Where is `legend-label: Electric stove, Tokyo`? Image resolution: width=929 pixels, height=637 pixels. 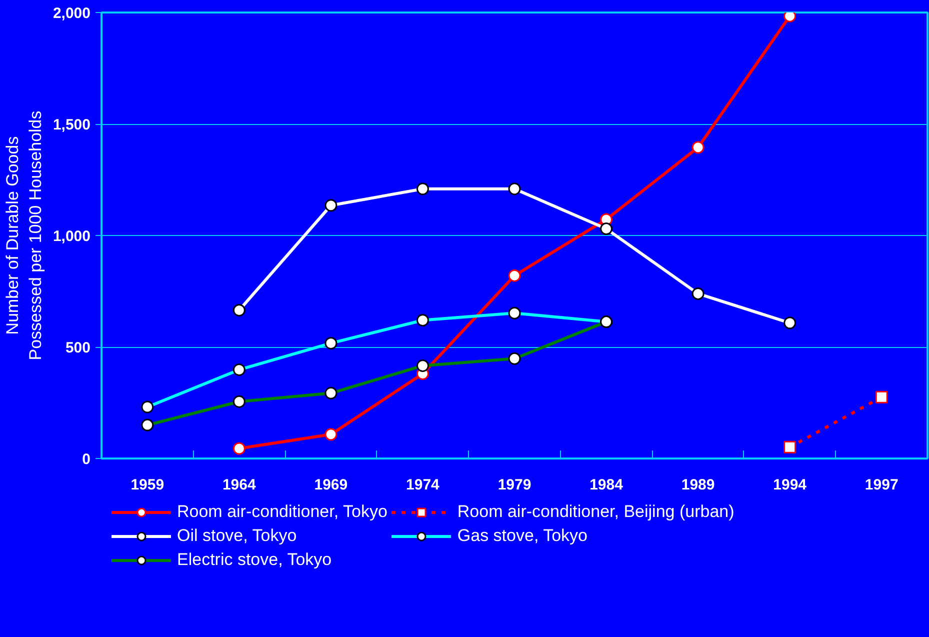
legend-label: Electric stove, Tokyo is located at coordinates (254, 560).